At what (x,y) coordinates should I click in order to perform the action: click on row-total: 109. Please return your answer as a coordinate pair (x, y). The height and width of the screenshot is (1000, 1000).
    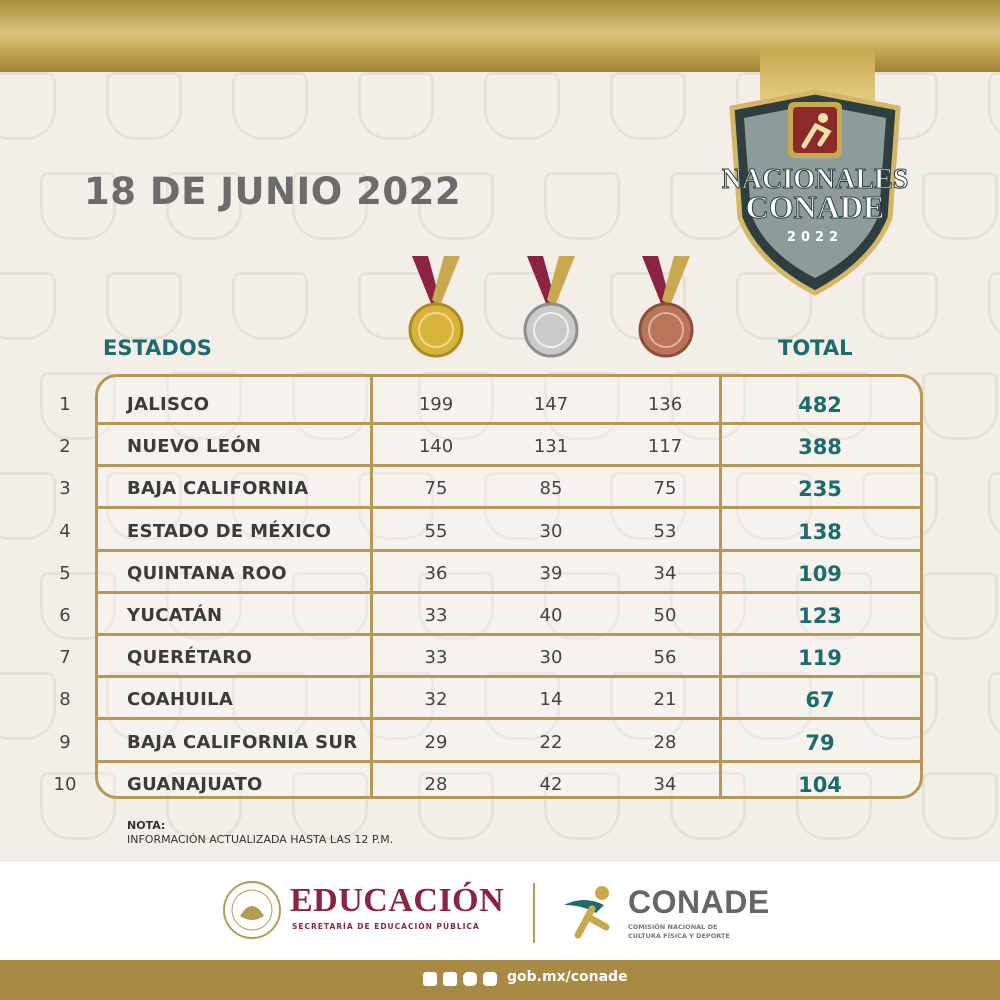
    Looking at the image, I should click on (820, 573).